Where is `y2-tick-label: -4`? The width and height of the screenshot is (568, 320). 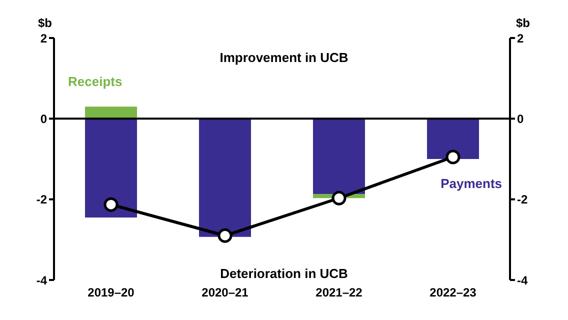 y2-tick-label: -4 is located at coordinates (522, 280).